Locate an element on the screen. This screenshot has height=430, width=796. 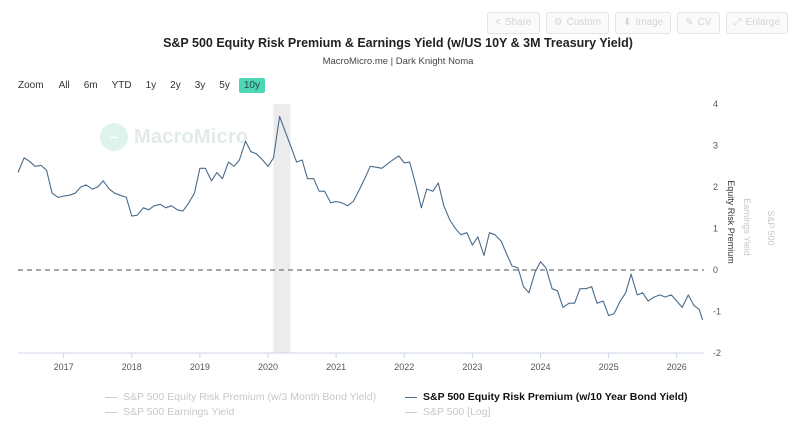
y-tick-label: 1 is located at coordinates (715, 229).